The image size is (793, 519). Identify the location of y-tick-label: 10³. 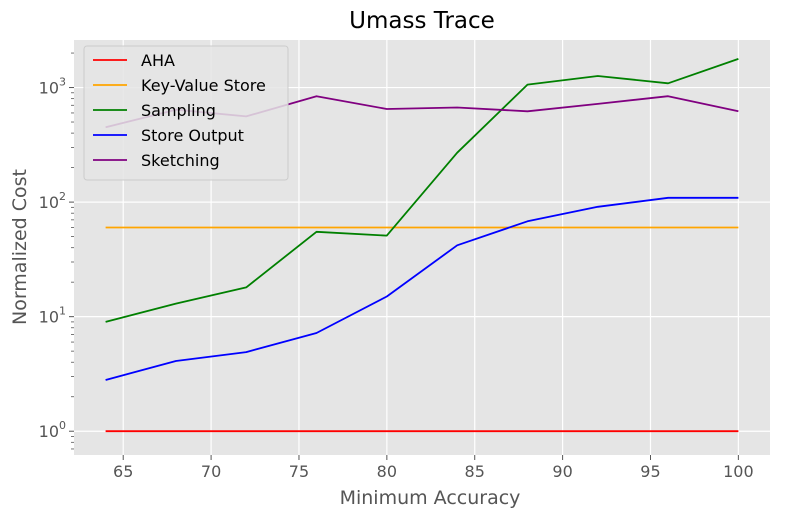
(52, 87).